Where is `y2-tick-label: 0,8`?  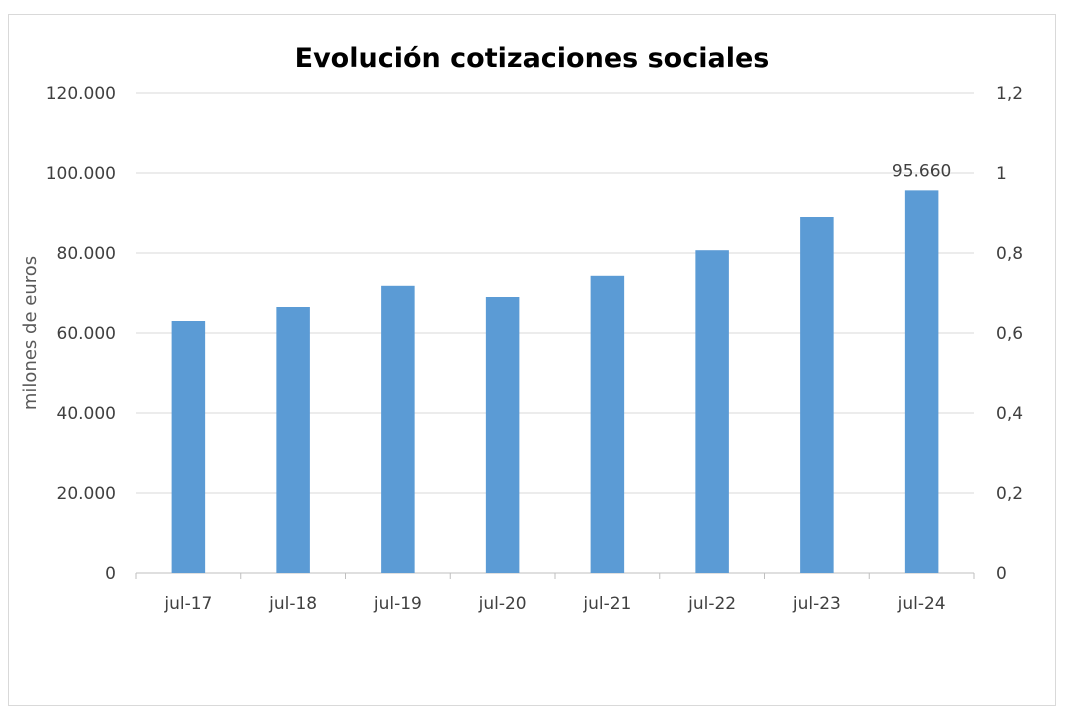
y2-tick-label: 0,8 is located at coordinates (1009, 254).